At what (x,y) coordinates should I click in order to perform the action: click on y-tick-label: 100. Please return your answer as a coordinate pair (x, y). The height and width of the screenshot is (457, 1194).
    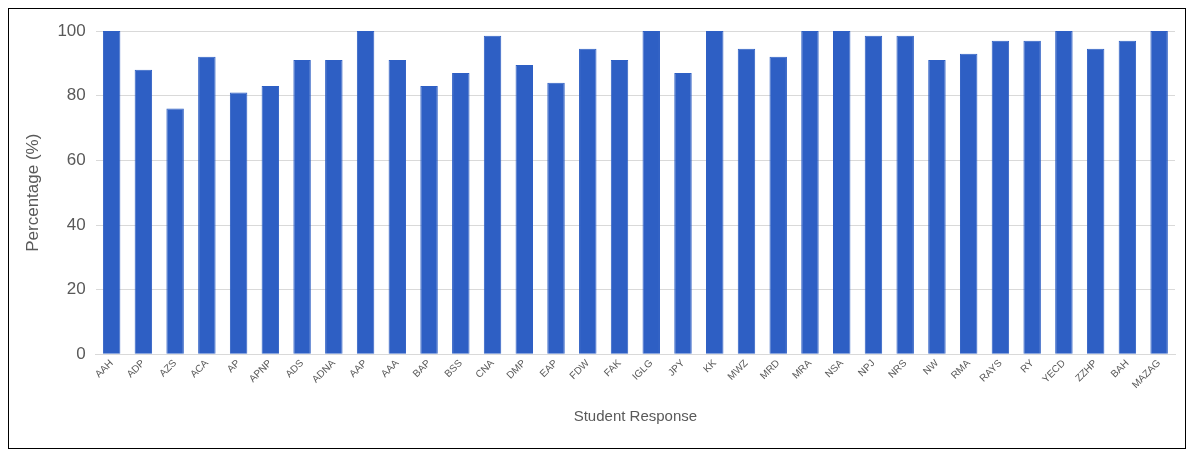
    Looking at the image, I should click on (71, 30).